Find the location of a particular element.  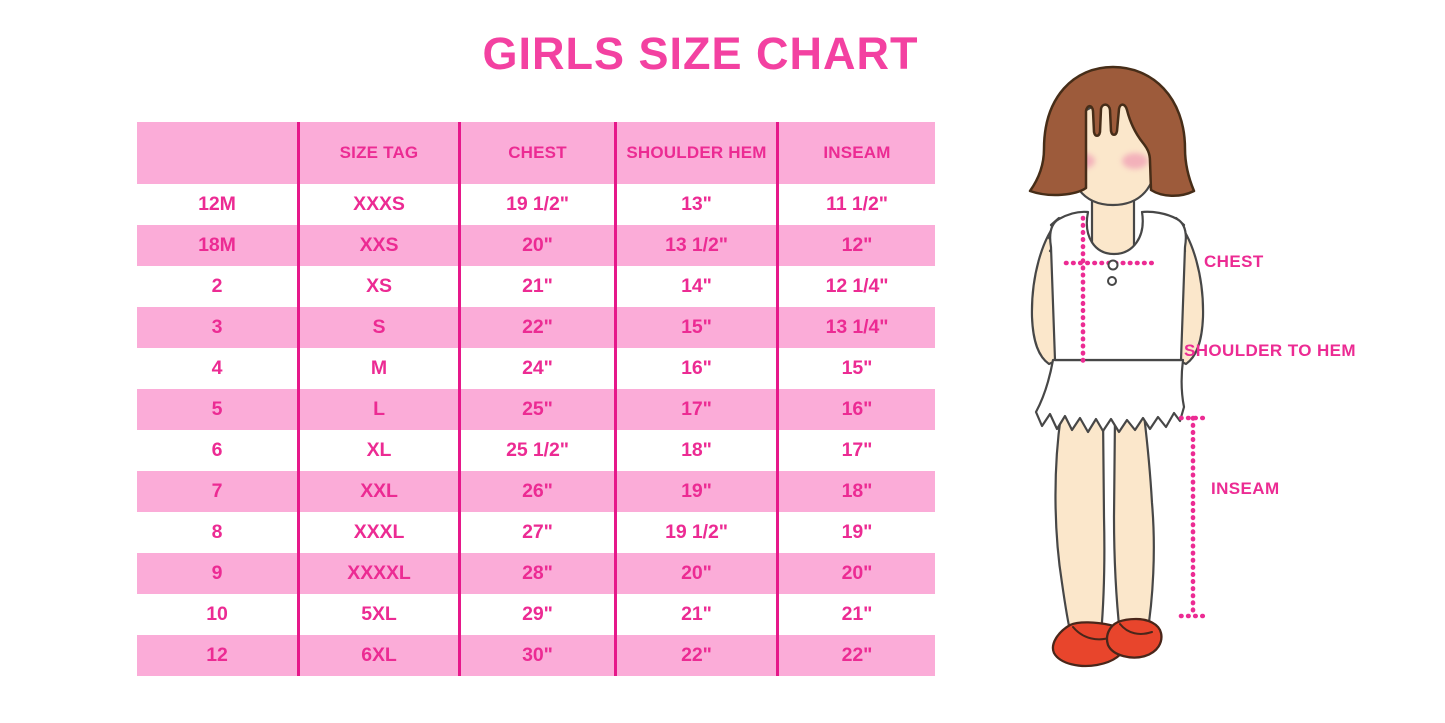

table-cell: 18M is located at coordinates (217, 245).